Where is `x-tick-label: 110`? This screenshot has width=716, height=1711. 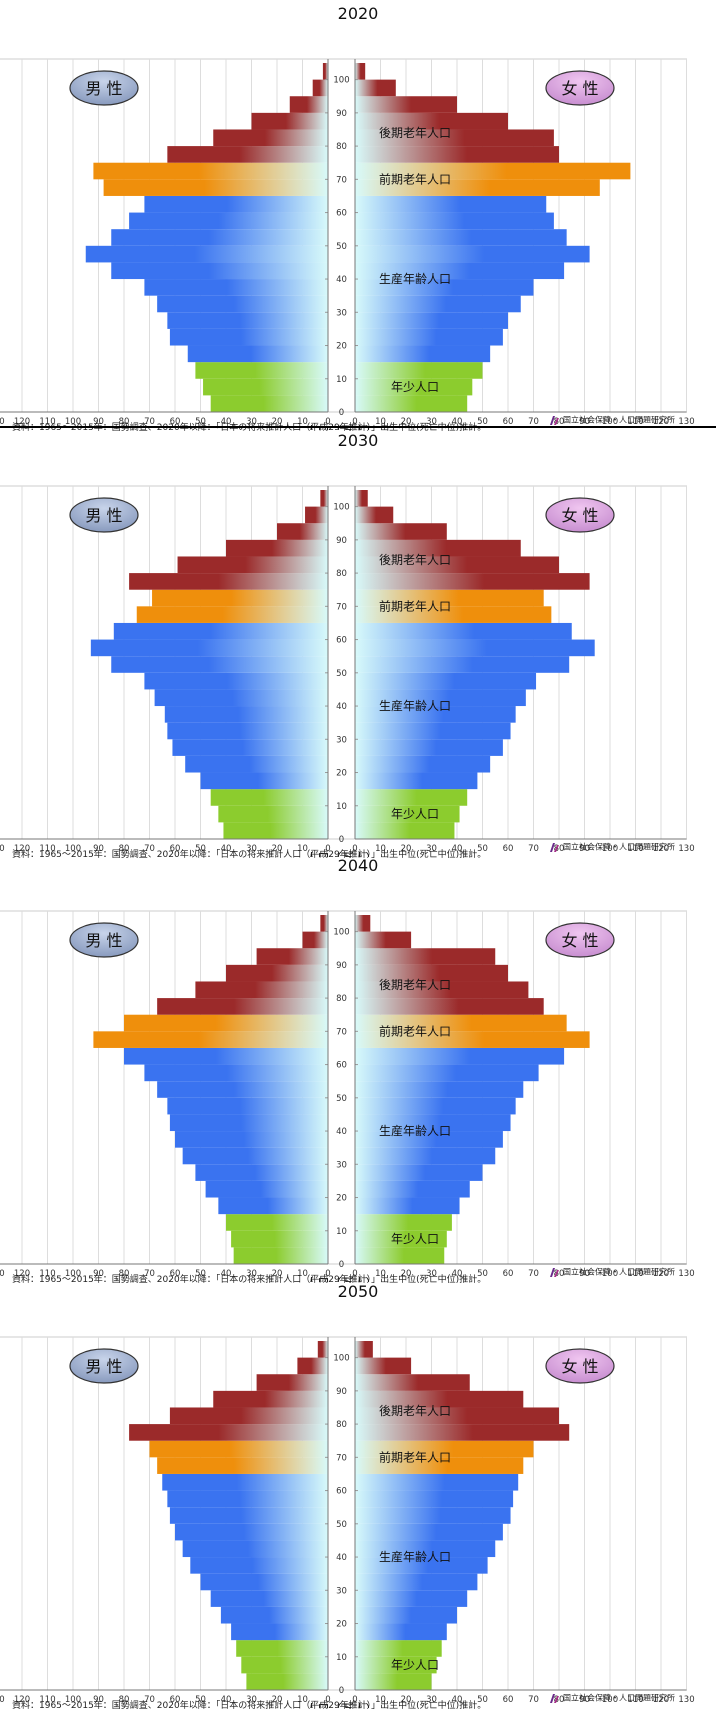 x-tick-label: 110 is located at coordinates (635, 849).